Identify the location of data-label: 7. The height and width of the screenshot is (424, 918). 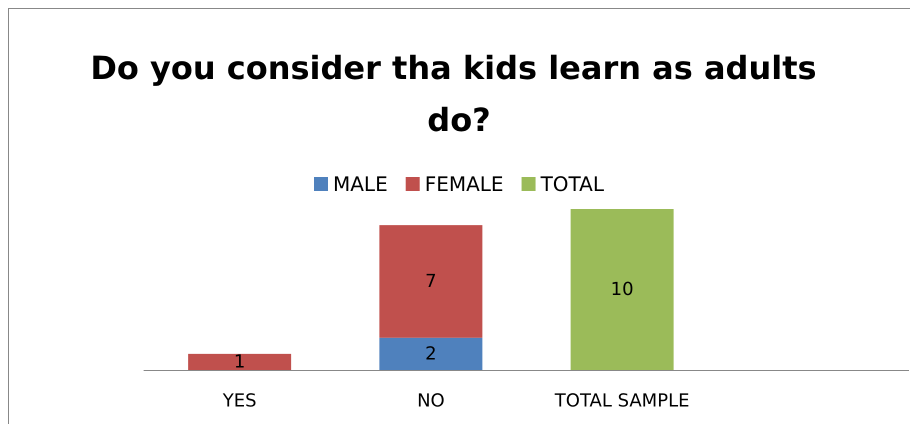
(431, 281).